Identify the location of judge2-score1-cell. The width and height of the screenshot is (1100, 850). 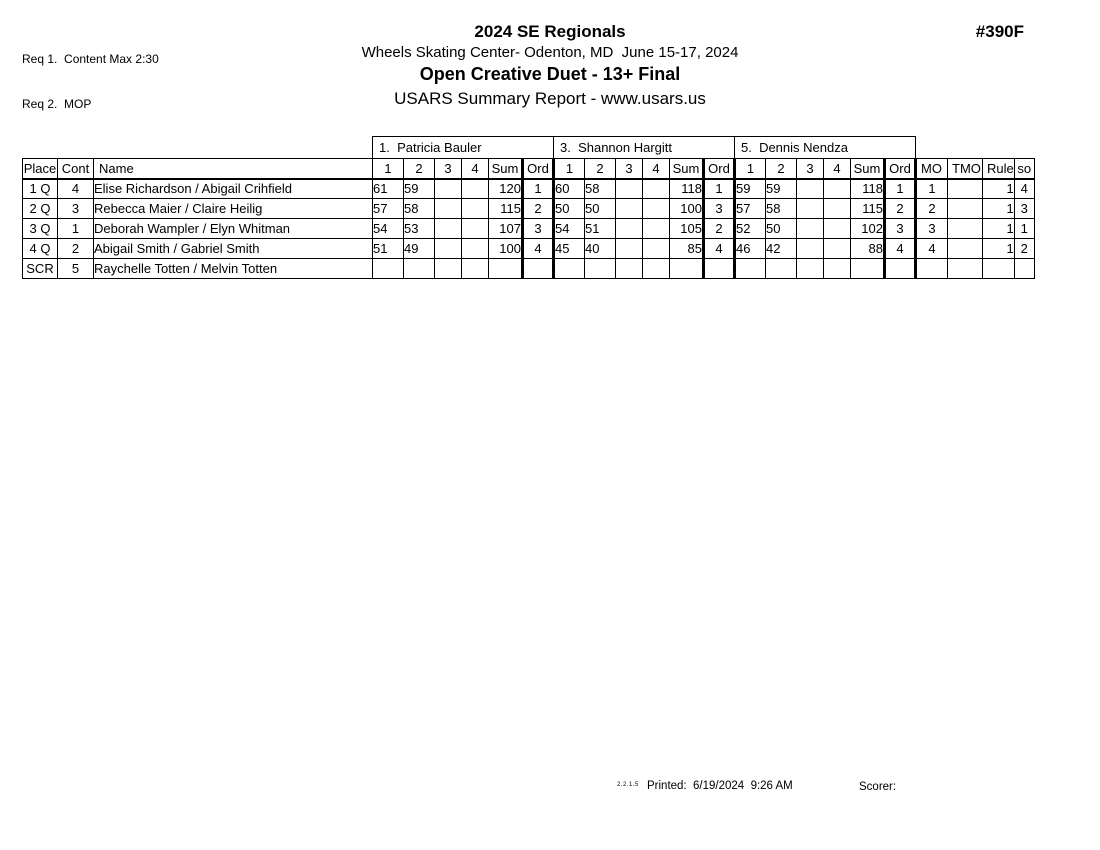
(569, 268).